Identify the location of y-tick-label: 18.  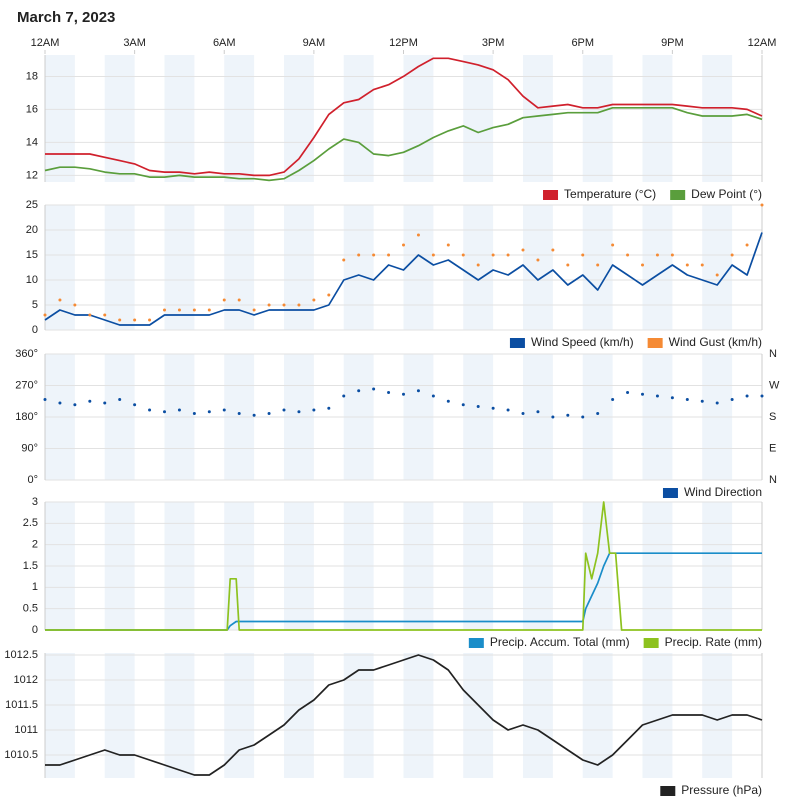
(32, 76).